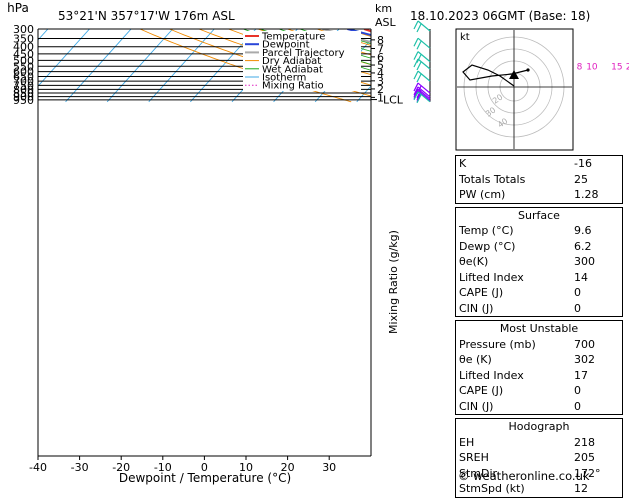 The height and width of the screenshot is (501, 629). What do you see at coordinates (473, 262) in the screenshot?
I see `surface-key: θe(K)` at bounding box center [473, 262].